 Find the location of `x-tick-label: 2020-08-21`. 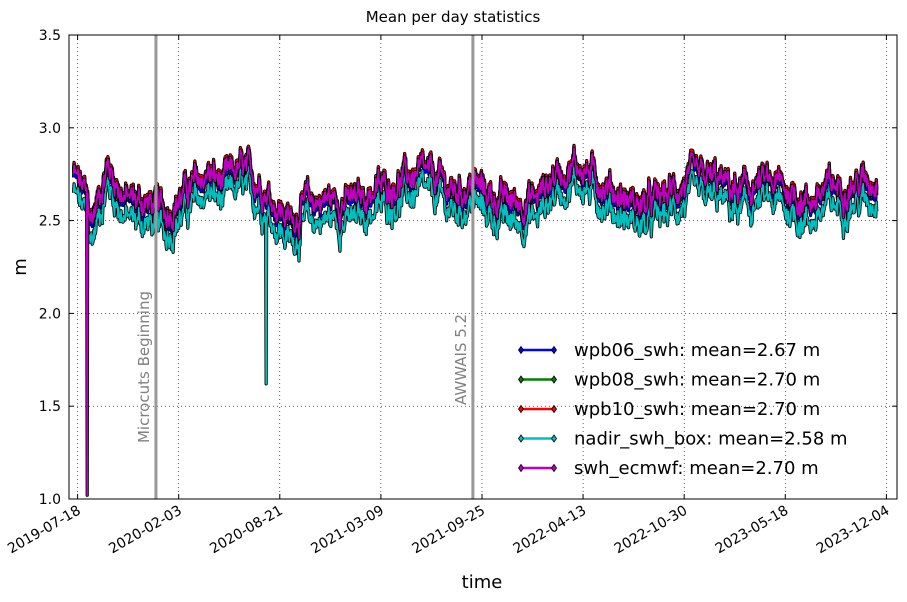

x-tick-label: 2020-08-21 is located at coordinates (246, 530).